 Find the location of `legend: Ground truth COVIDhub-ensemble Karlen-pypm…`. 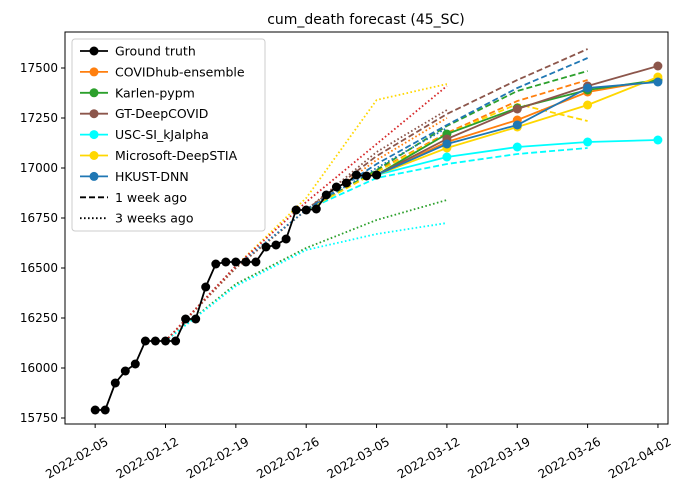

legend: Ground truth COVIDhub-ensemble Karlen-pypm… is located at coordinates (168, 135).